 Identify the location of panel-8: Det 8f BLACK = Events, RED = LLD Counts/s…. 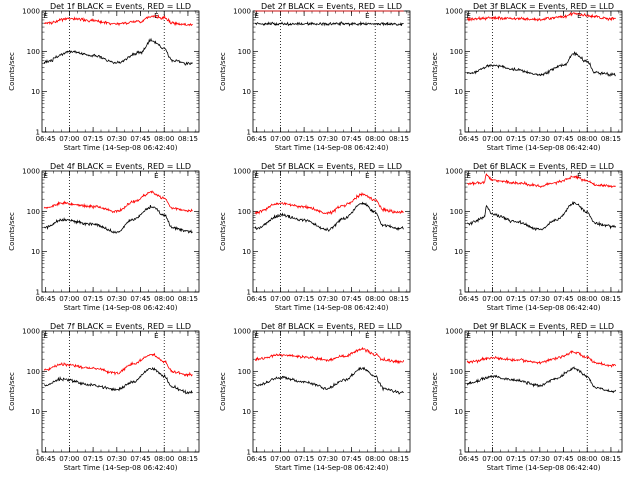
(315, 397).